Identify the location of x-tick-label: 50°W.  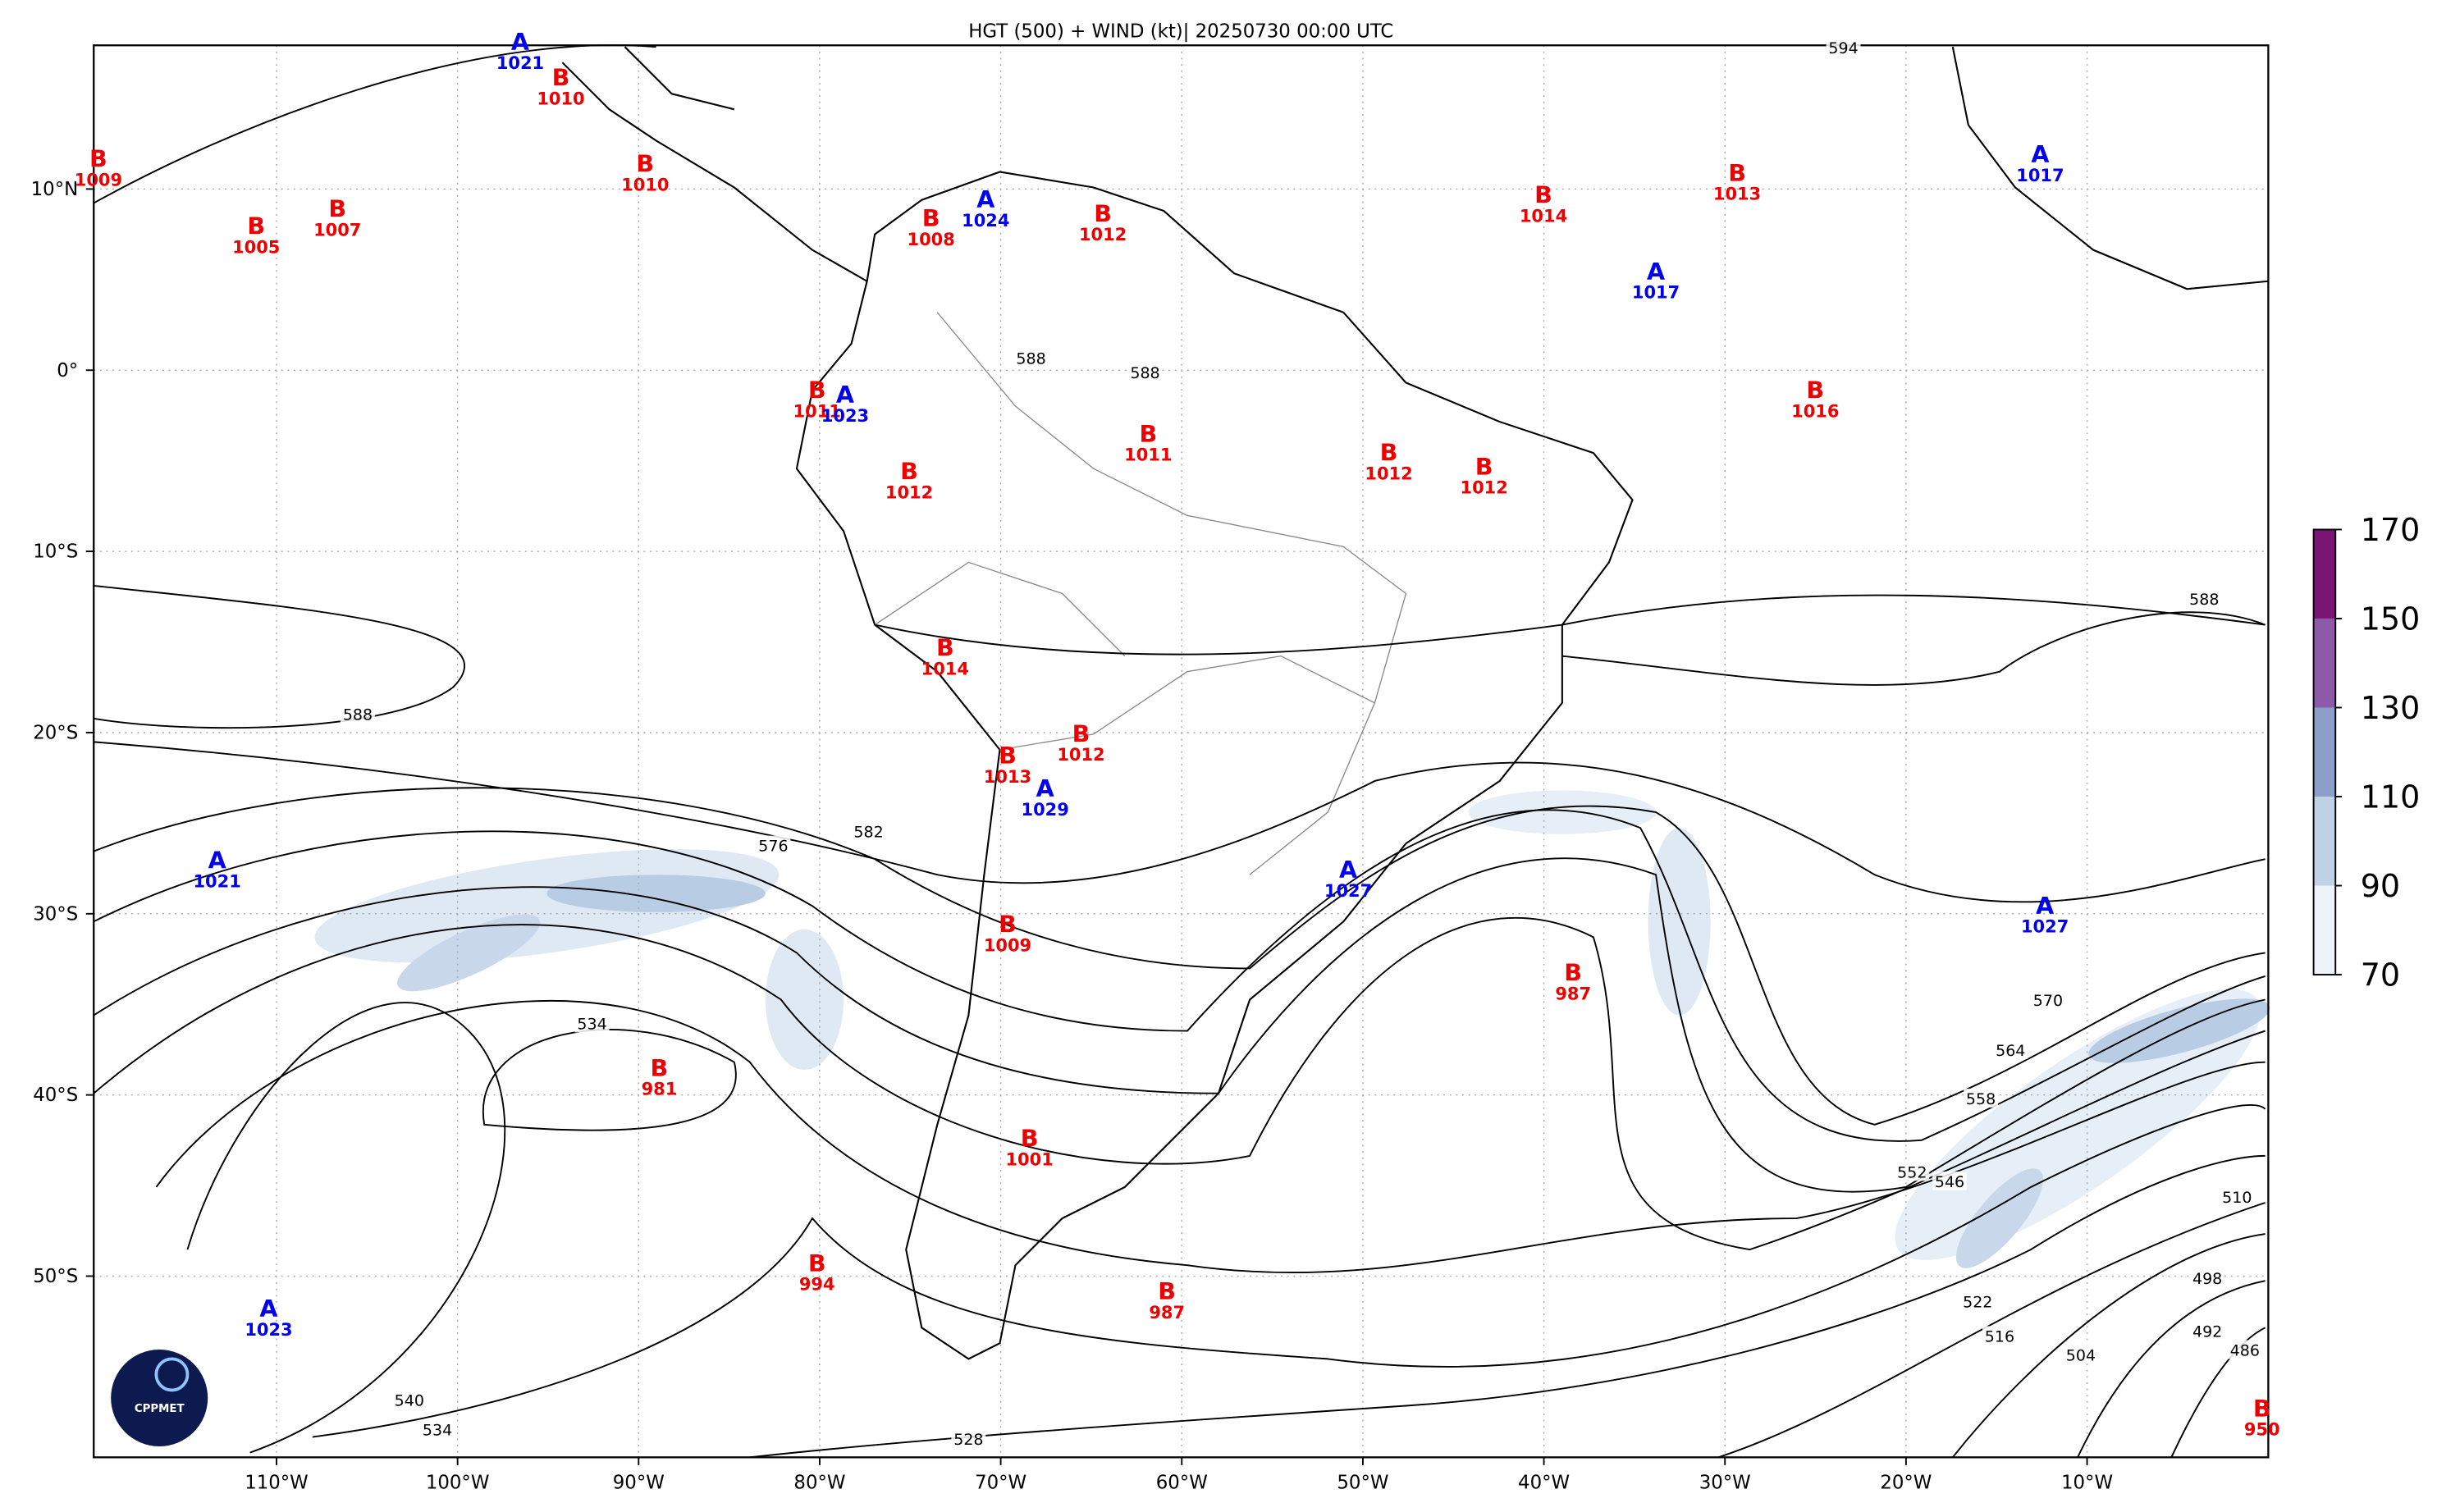
(1363, 1482).